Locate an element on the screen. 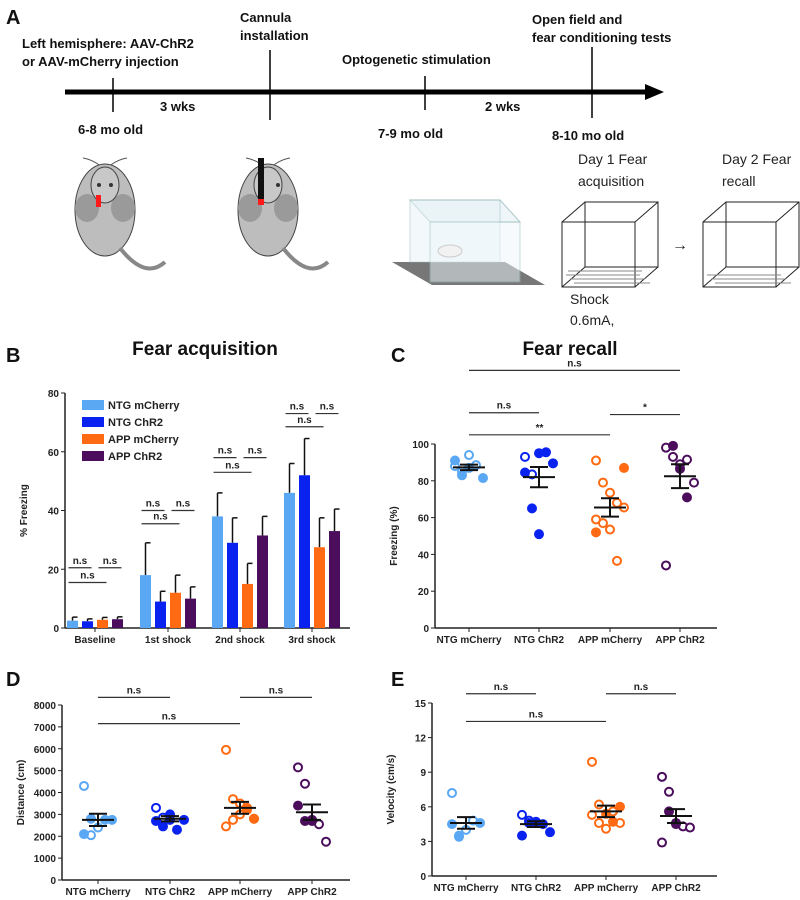  y-tick-label: 6 is located at coordinates (423, 808).